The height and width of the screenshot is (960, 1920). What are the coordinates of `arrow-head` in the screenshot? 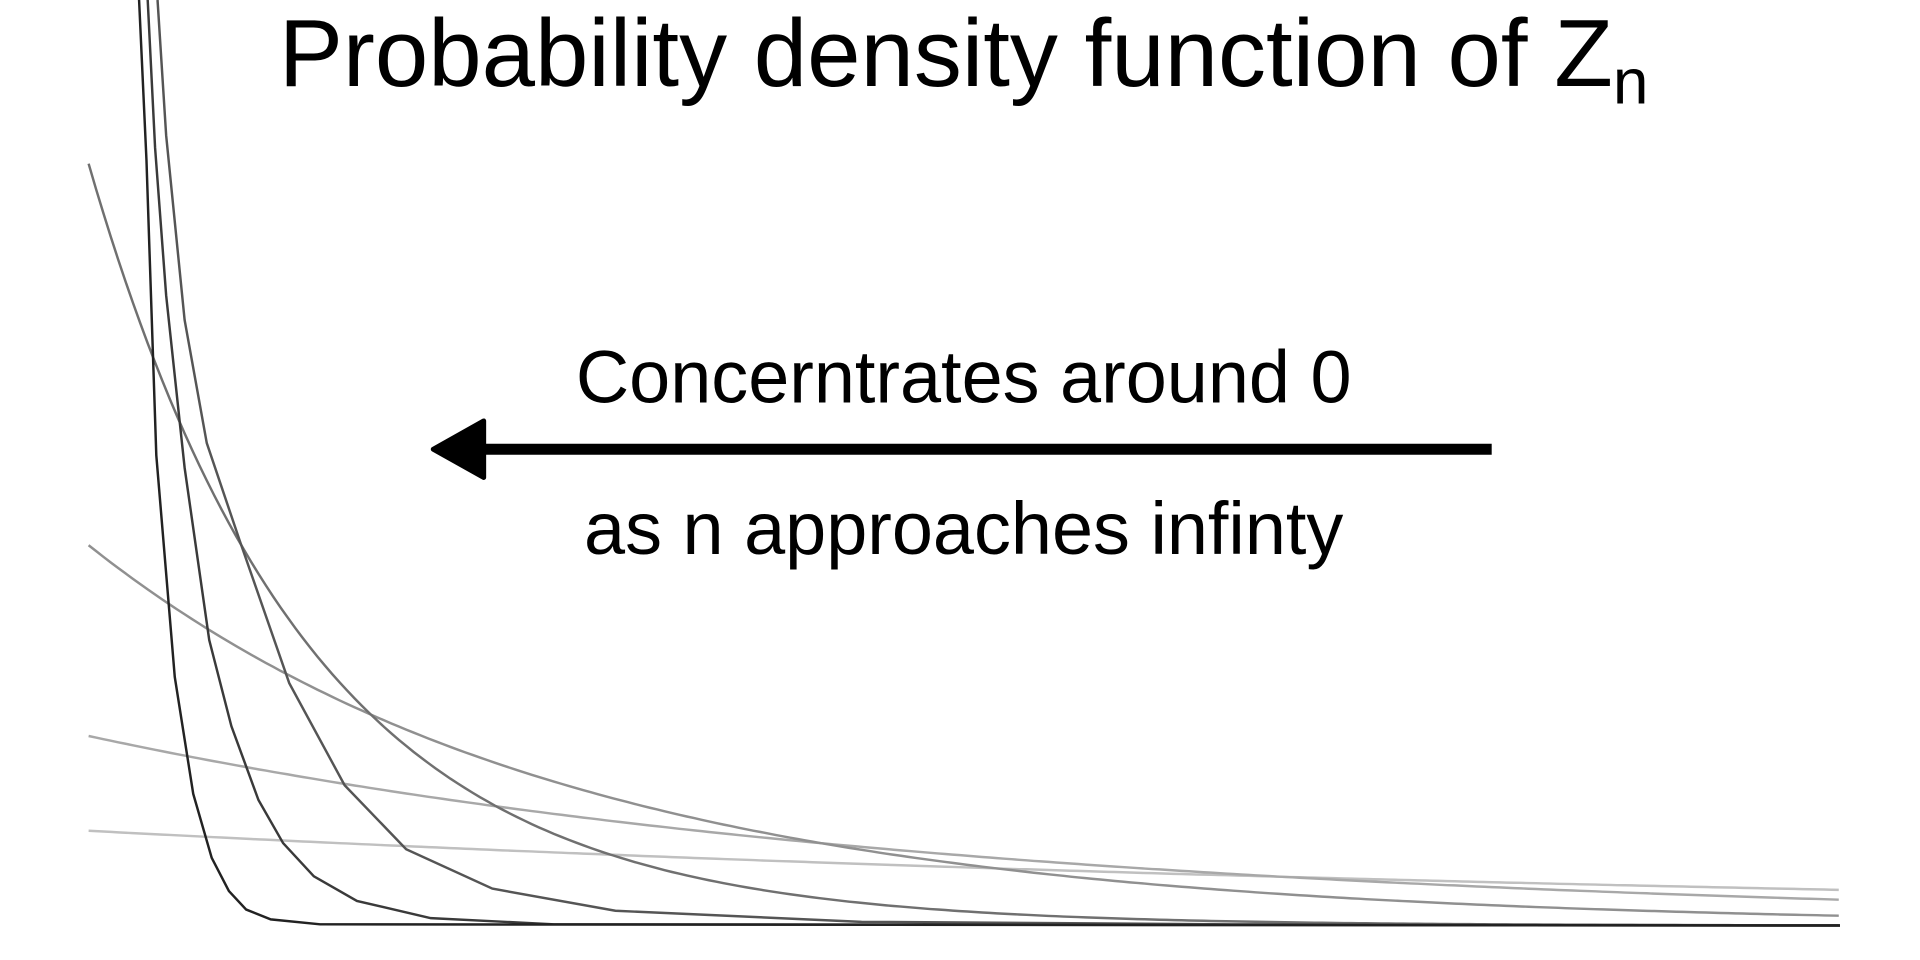 It's located at (458, 449).